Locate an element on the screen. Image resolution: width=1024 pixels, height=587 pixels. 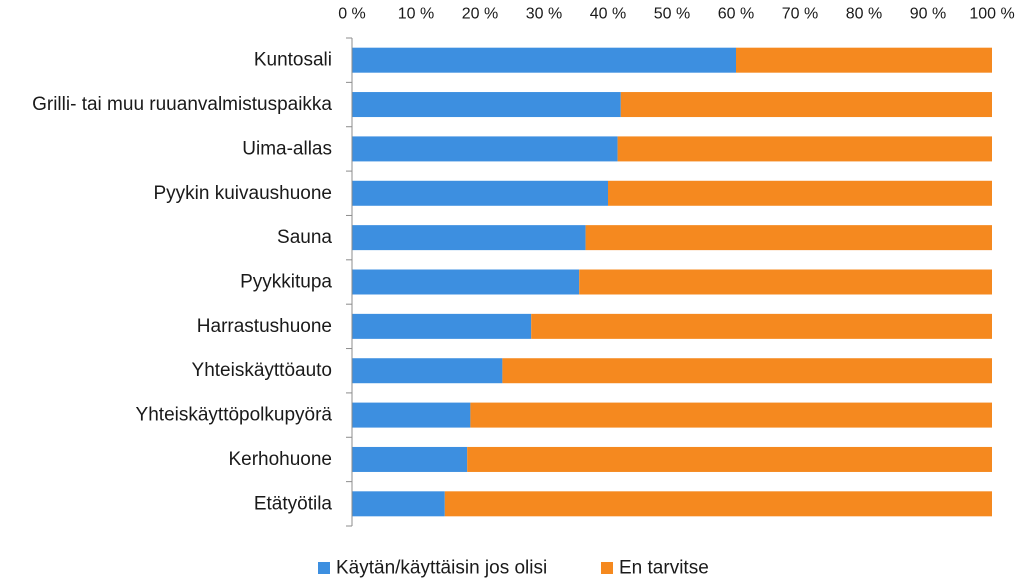
legend-swatch-en-tarvitse is located at coordinates (607, 568).